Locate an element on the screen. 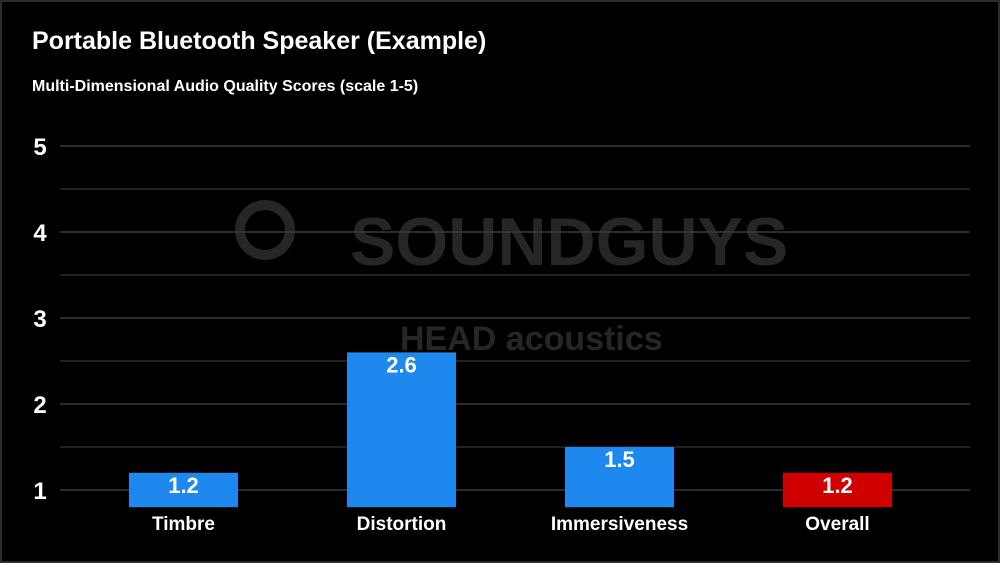  value-label: 2.6 is located at coordinates (401, 364).